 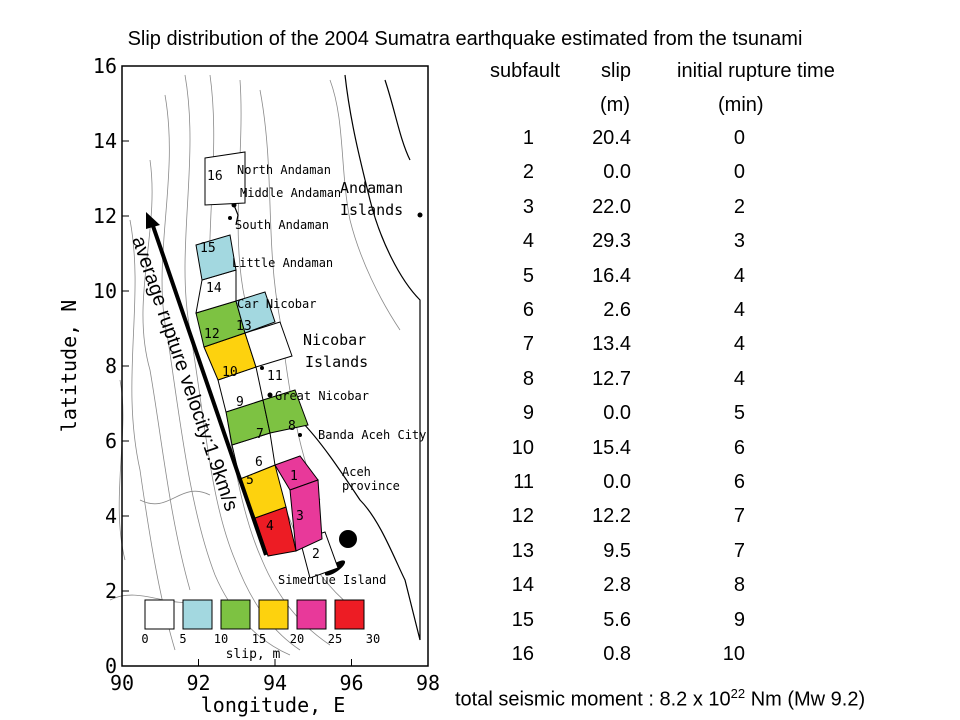 What do you see at coordinates (336, 362) in the screenshot?
I see `label-nicobar-islands-2: Islands` at bounding box center [336, 362].